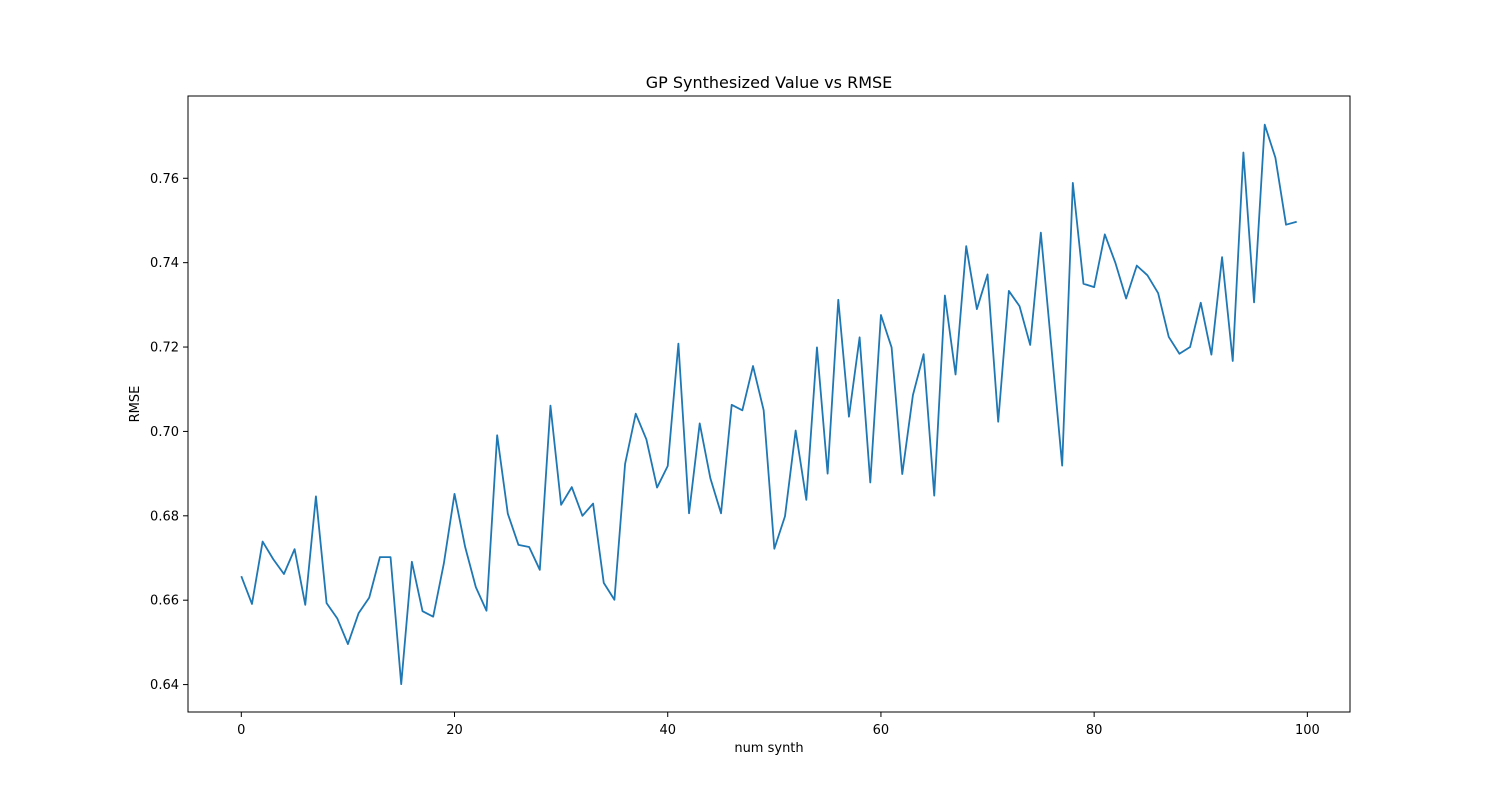 The width and height of the screenshot is (1500, 800). I want to click on y-tick-label: 0.64, so click(164, 685).